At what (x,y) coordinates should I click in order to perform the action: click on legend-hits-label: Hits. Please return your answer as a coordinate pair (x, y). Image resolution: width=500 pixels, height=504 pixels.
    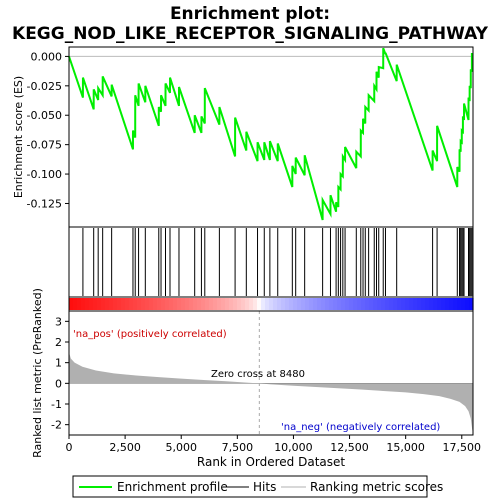
    Looking at the image, I should click on (264, 487).